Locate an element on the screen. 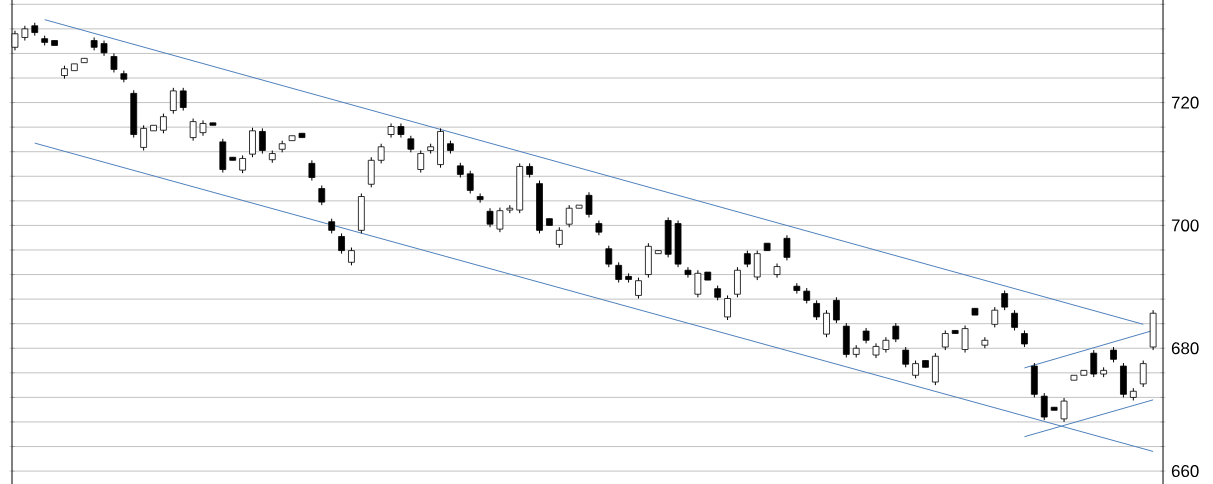  y-tick-label: 720 is located at coordinates (1185, 102).